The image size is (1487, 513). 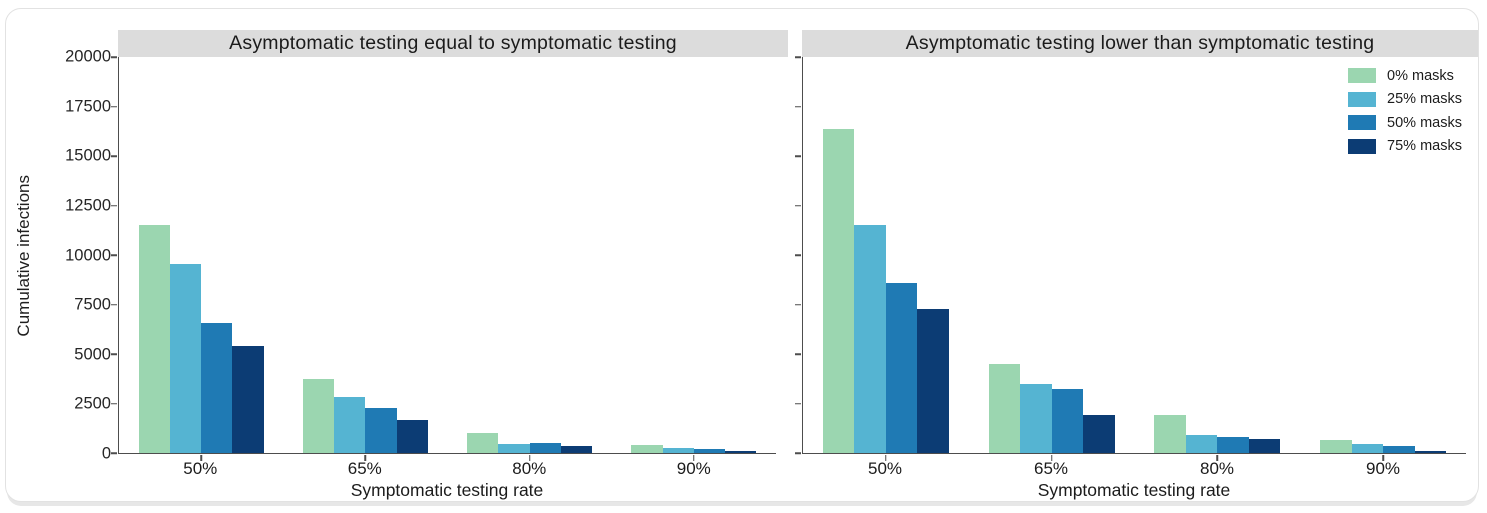 I want to click on y-tick-label: 17500, so click(x=88, y=106).